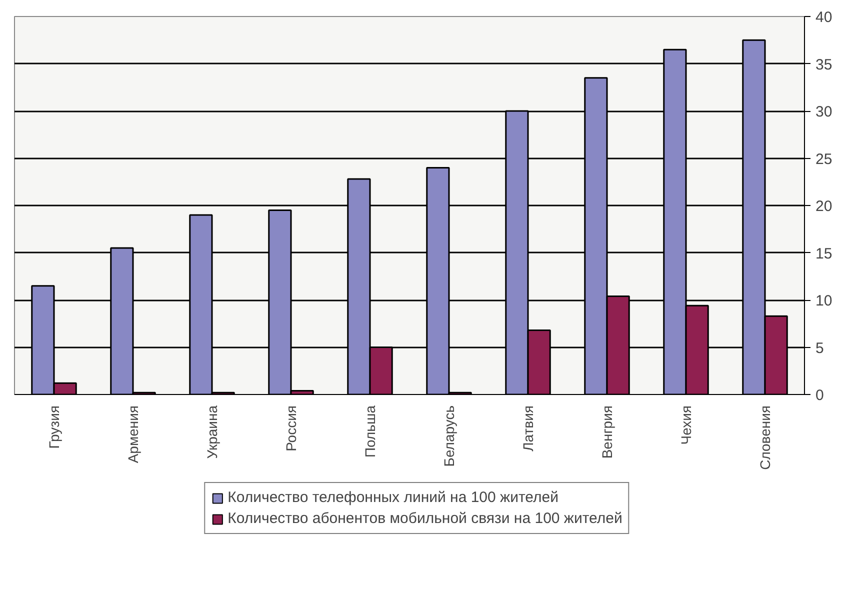  Describe the element at coordinates (607, 432) in the screenshot. I see `x-tick-label: Венгрия` at that location.